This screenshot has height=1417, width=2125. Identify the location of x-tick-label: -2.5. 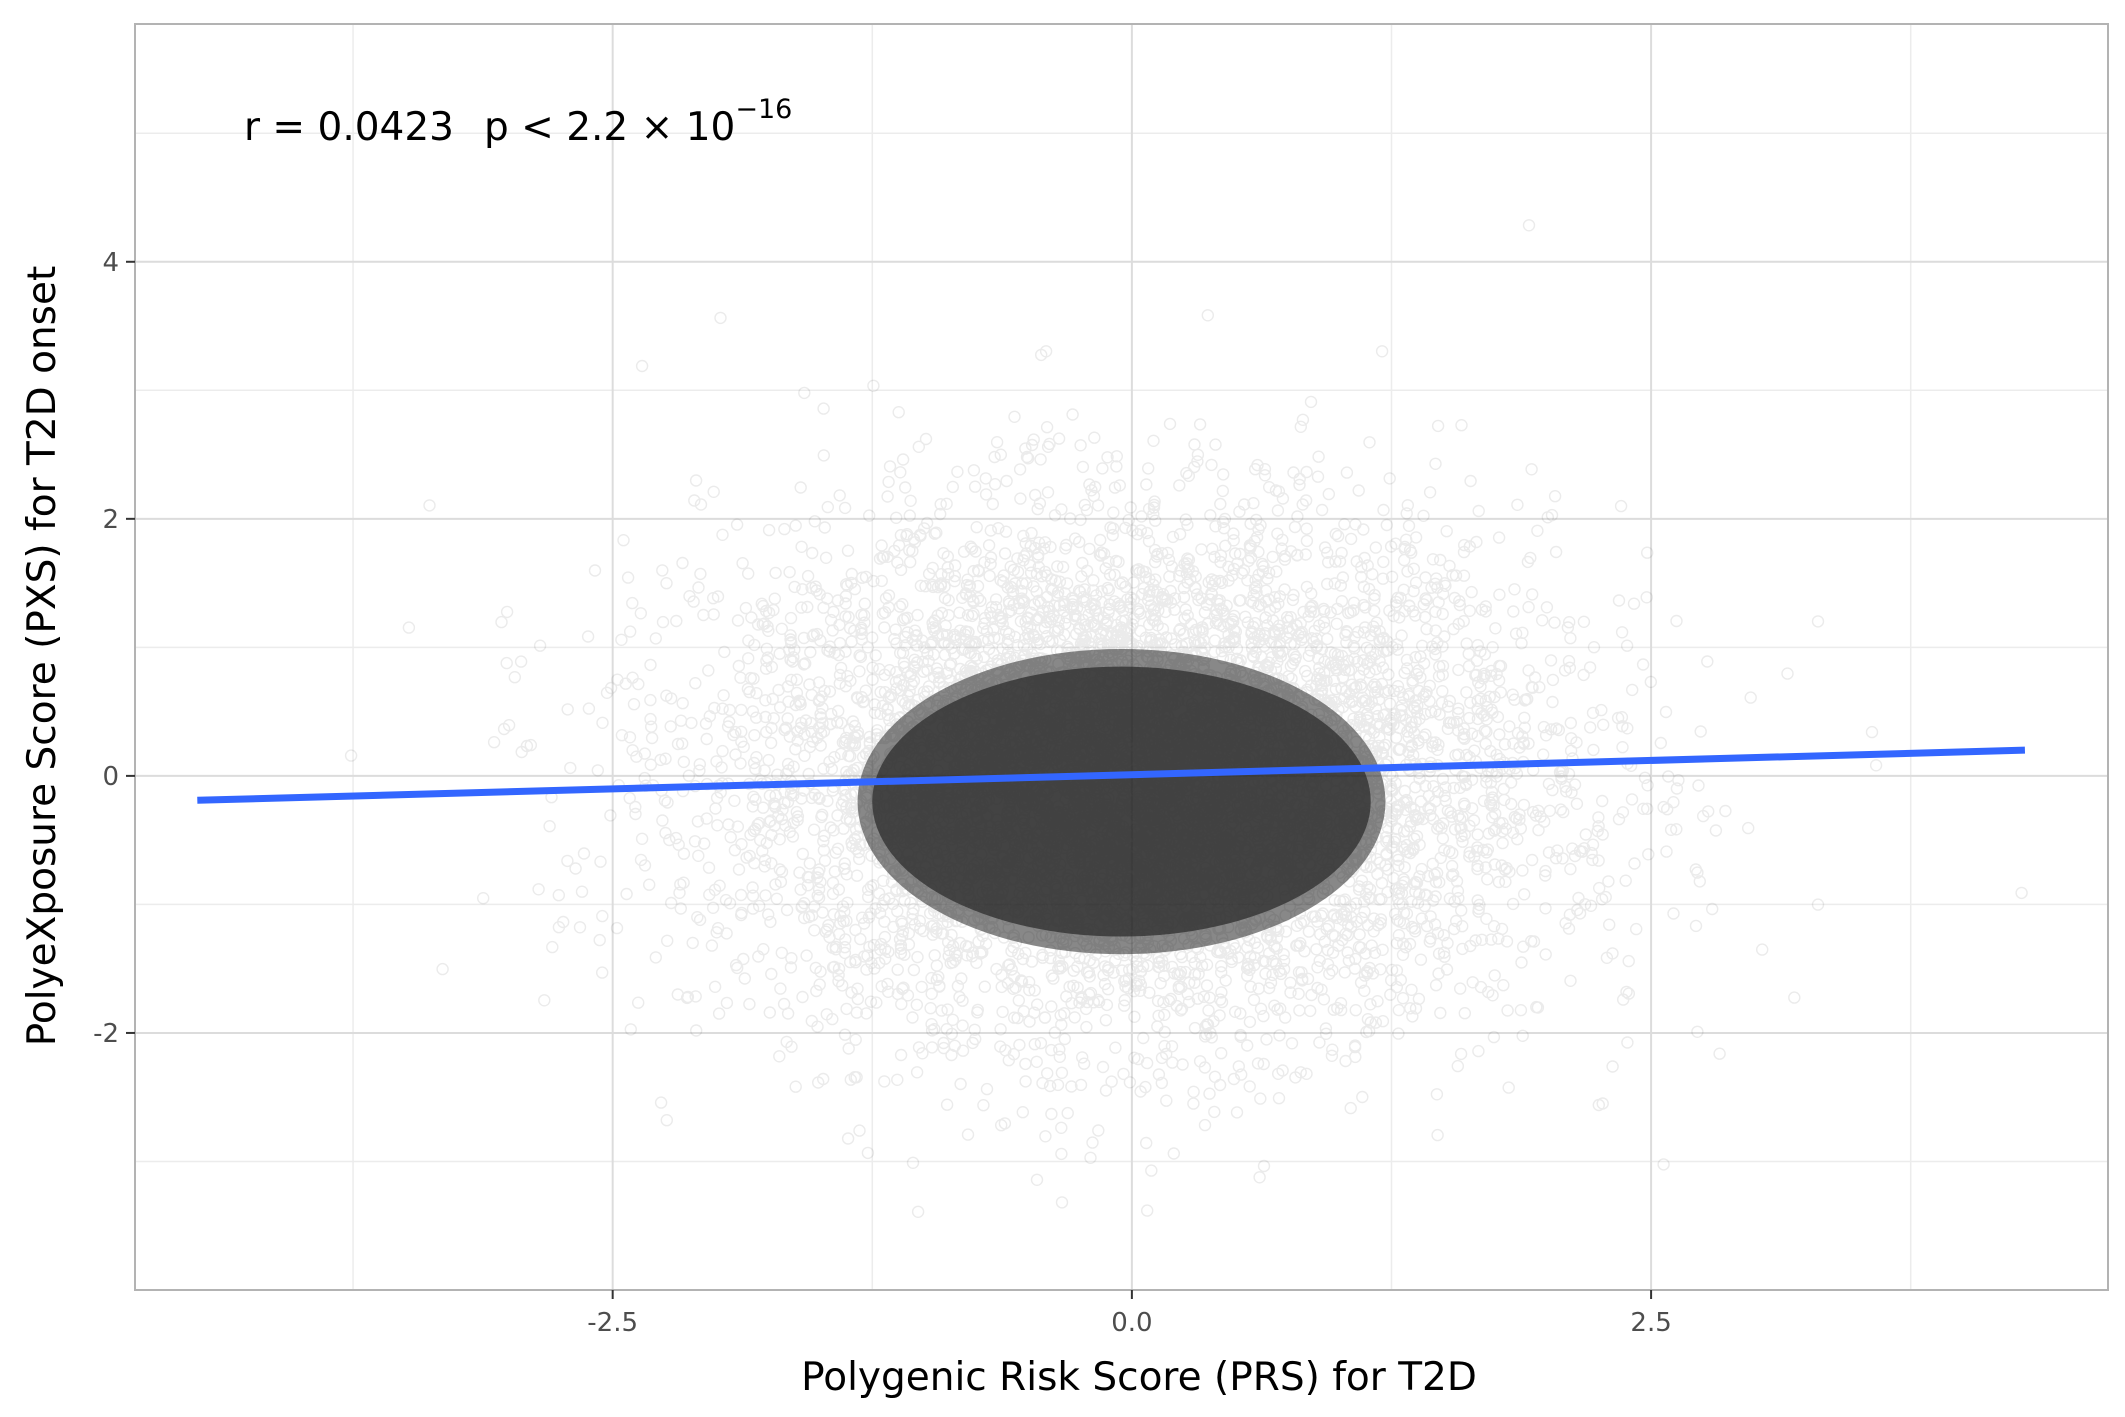
(612, 1323).